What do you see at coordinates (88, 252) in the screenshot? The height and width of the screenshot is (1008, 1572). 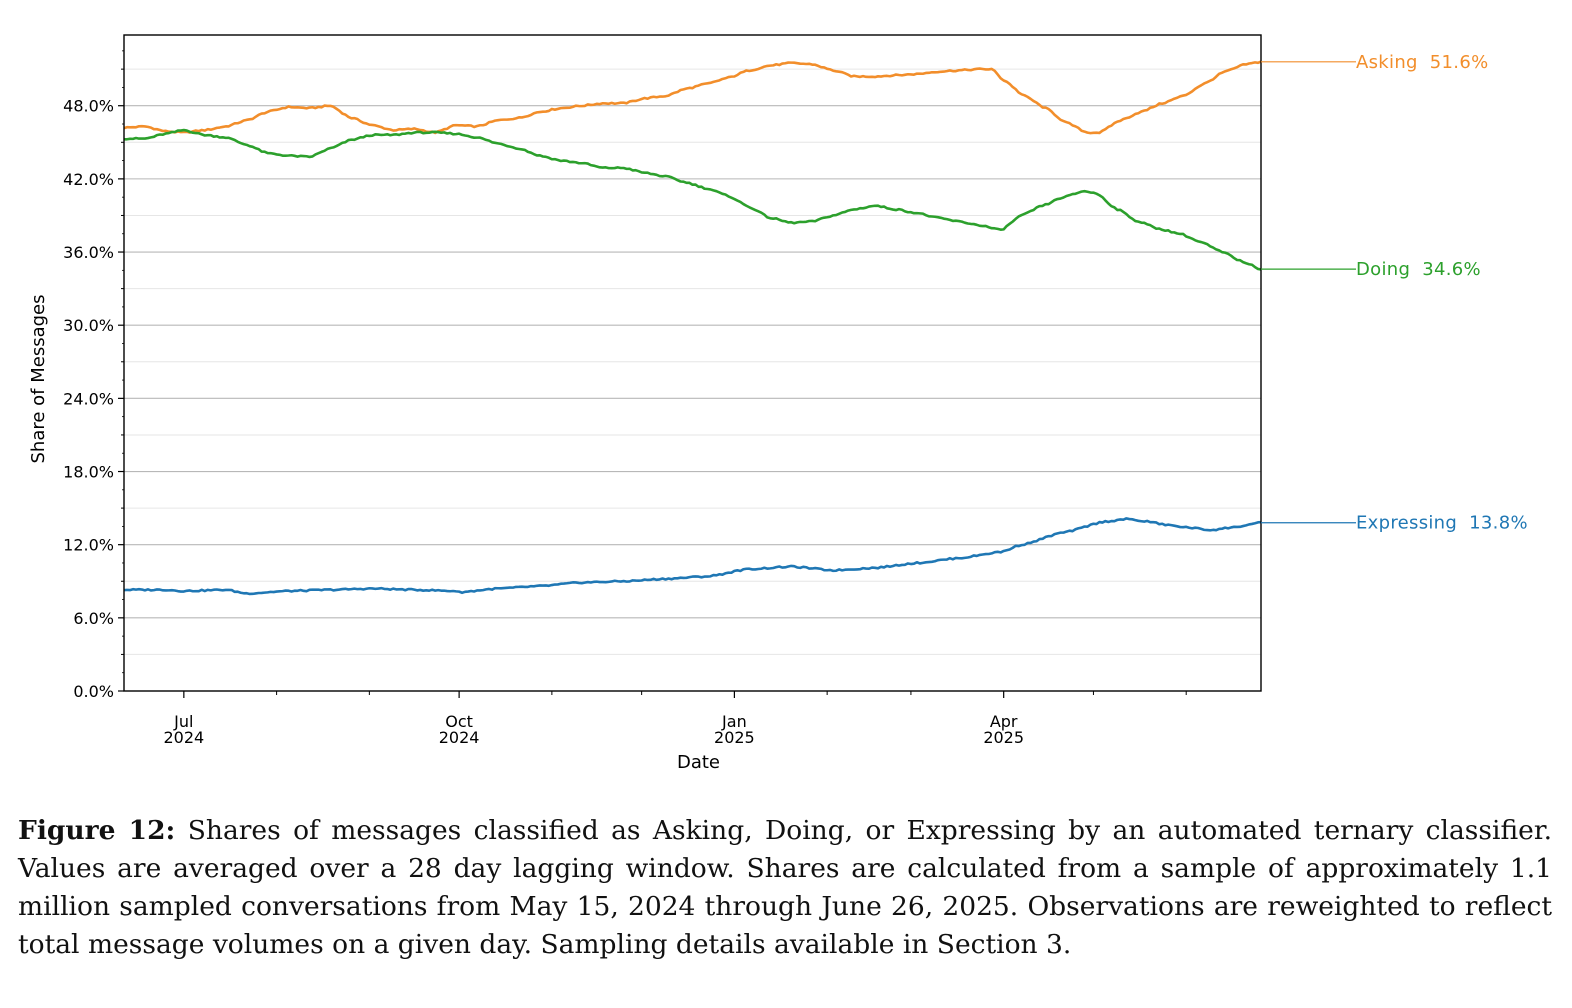 I see `y-tick-label: 36.0%` at bounding box center [88, 252].